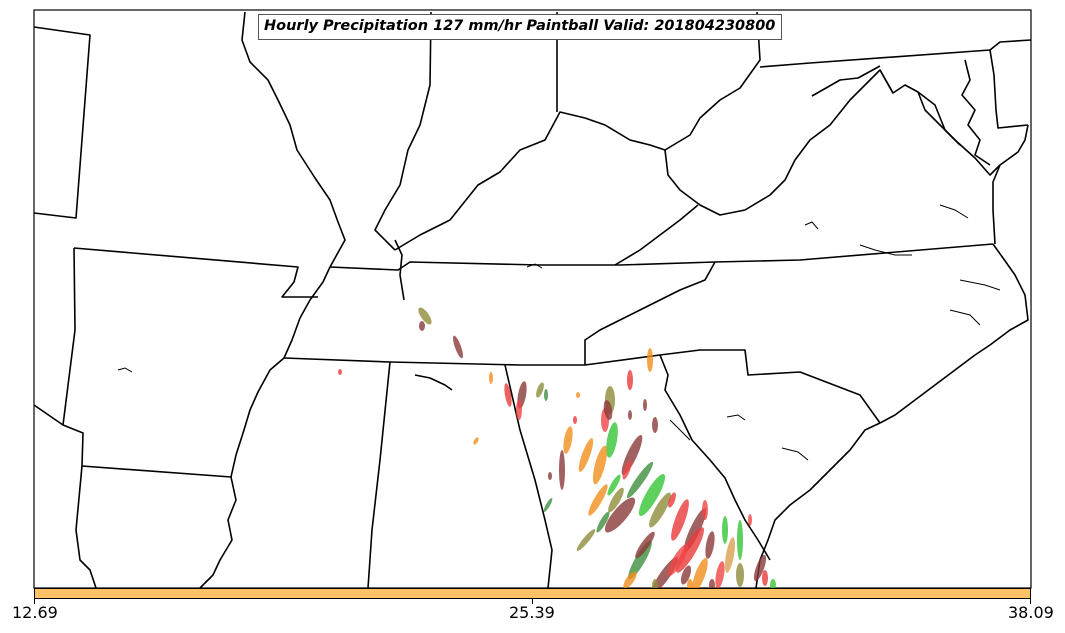 The width and height of the screenshot is (1065, 633). Describe the element at coordinates (472, 360) in the screenshot. I see `border-tennessee-south` at that location.